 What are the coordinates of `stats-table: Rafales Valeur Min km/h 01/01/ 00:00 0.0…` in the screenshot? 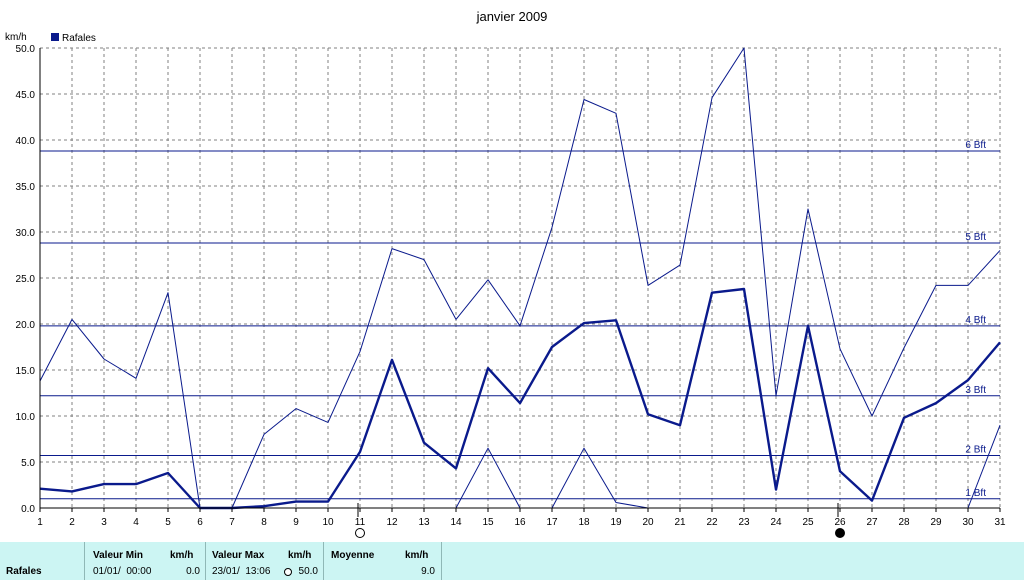 It's located at (512, 561).